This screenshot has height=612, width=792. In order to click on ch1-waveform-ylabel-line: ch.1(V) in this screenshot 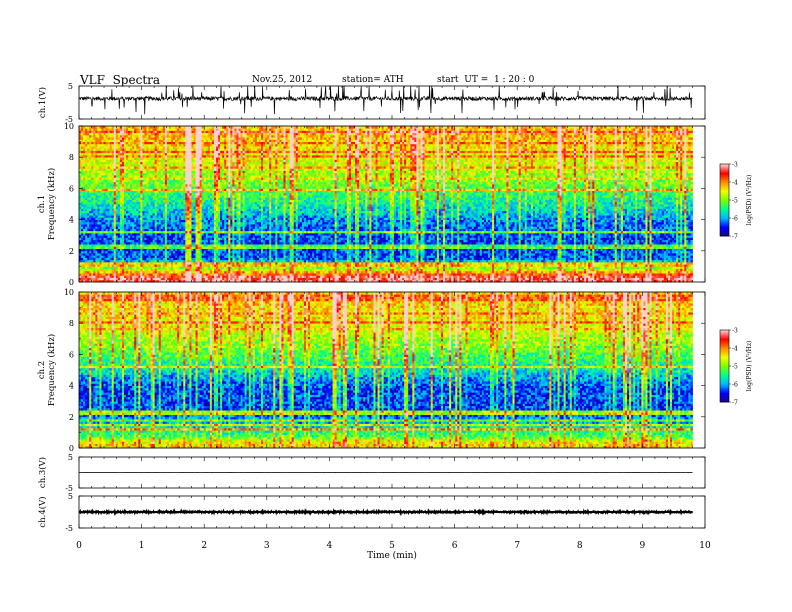, I will do `click(42, 102)`.